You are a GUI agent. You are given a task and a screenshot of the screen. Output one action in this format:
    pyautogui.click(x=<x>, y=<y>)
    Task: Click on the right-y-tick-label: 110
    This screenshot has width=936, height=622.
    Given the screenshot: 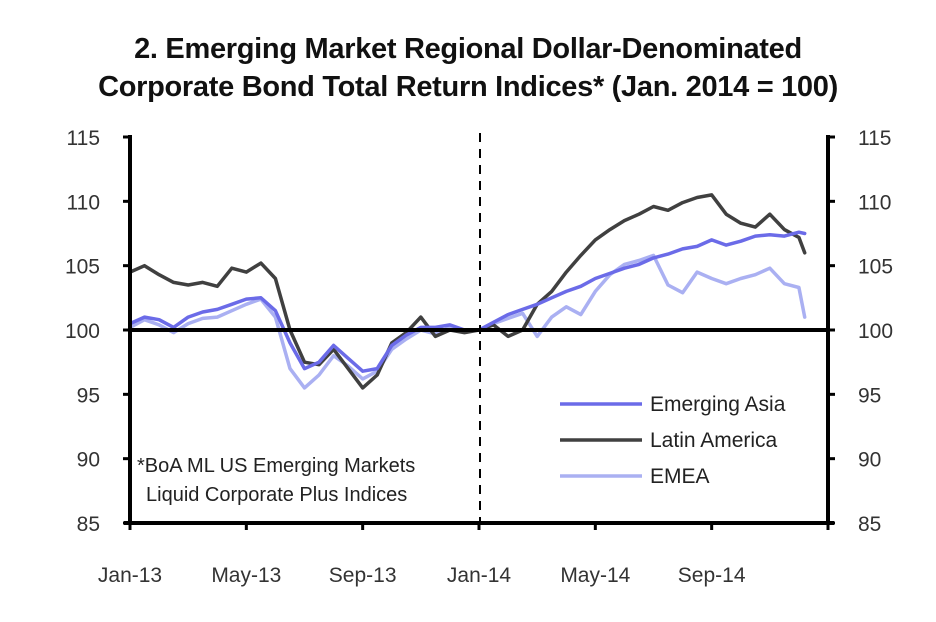 What is the action you would take?
    pyautogui.click(x=874, y=202)
    